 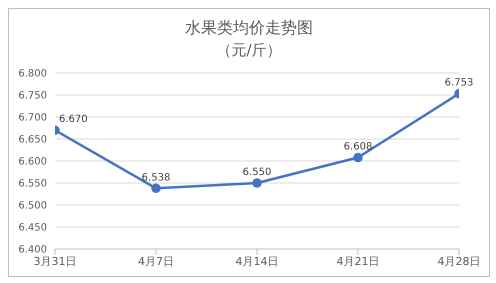 I want to click on x-tick-label: 4月21日, so click(x=358, y=261).